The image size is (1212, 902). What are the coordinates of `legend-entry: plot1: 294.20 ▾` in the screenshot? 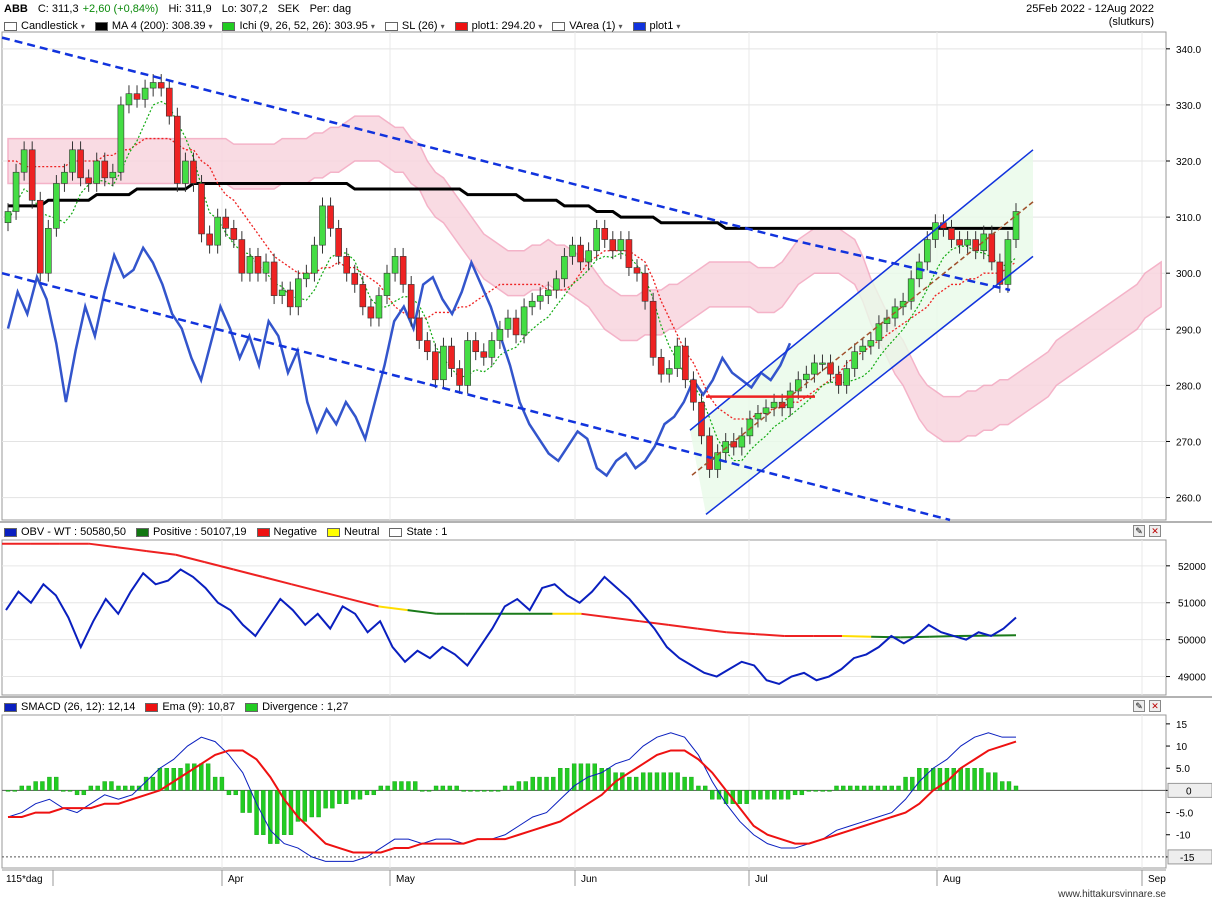 It's located at (498, 26).